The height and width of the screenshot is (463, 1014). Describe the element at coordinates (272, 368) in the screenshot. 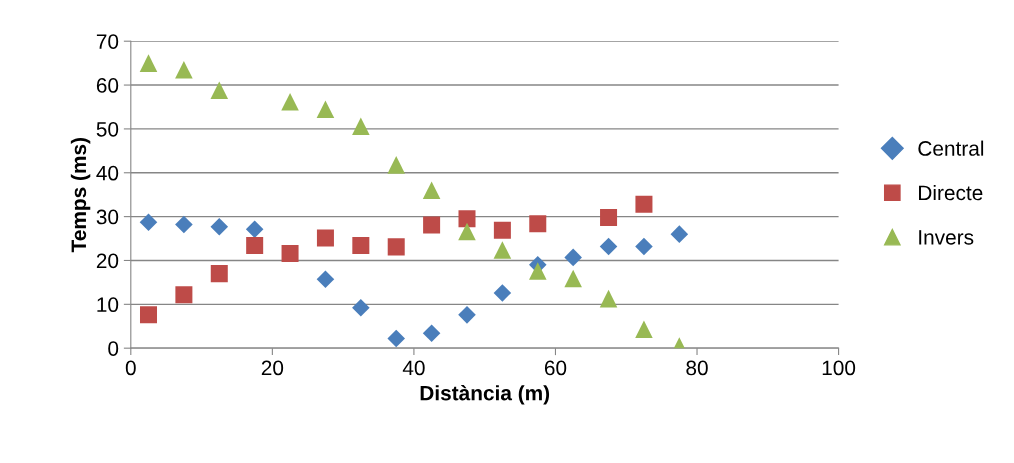

I see `x-tick-label: 20` at that location.